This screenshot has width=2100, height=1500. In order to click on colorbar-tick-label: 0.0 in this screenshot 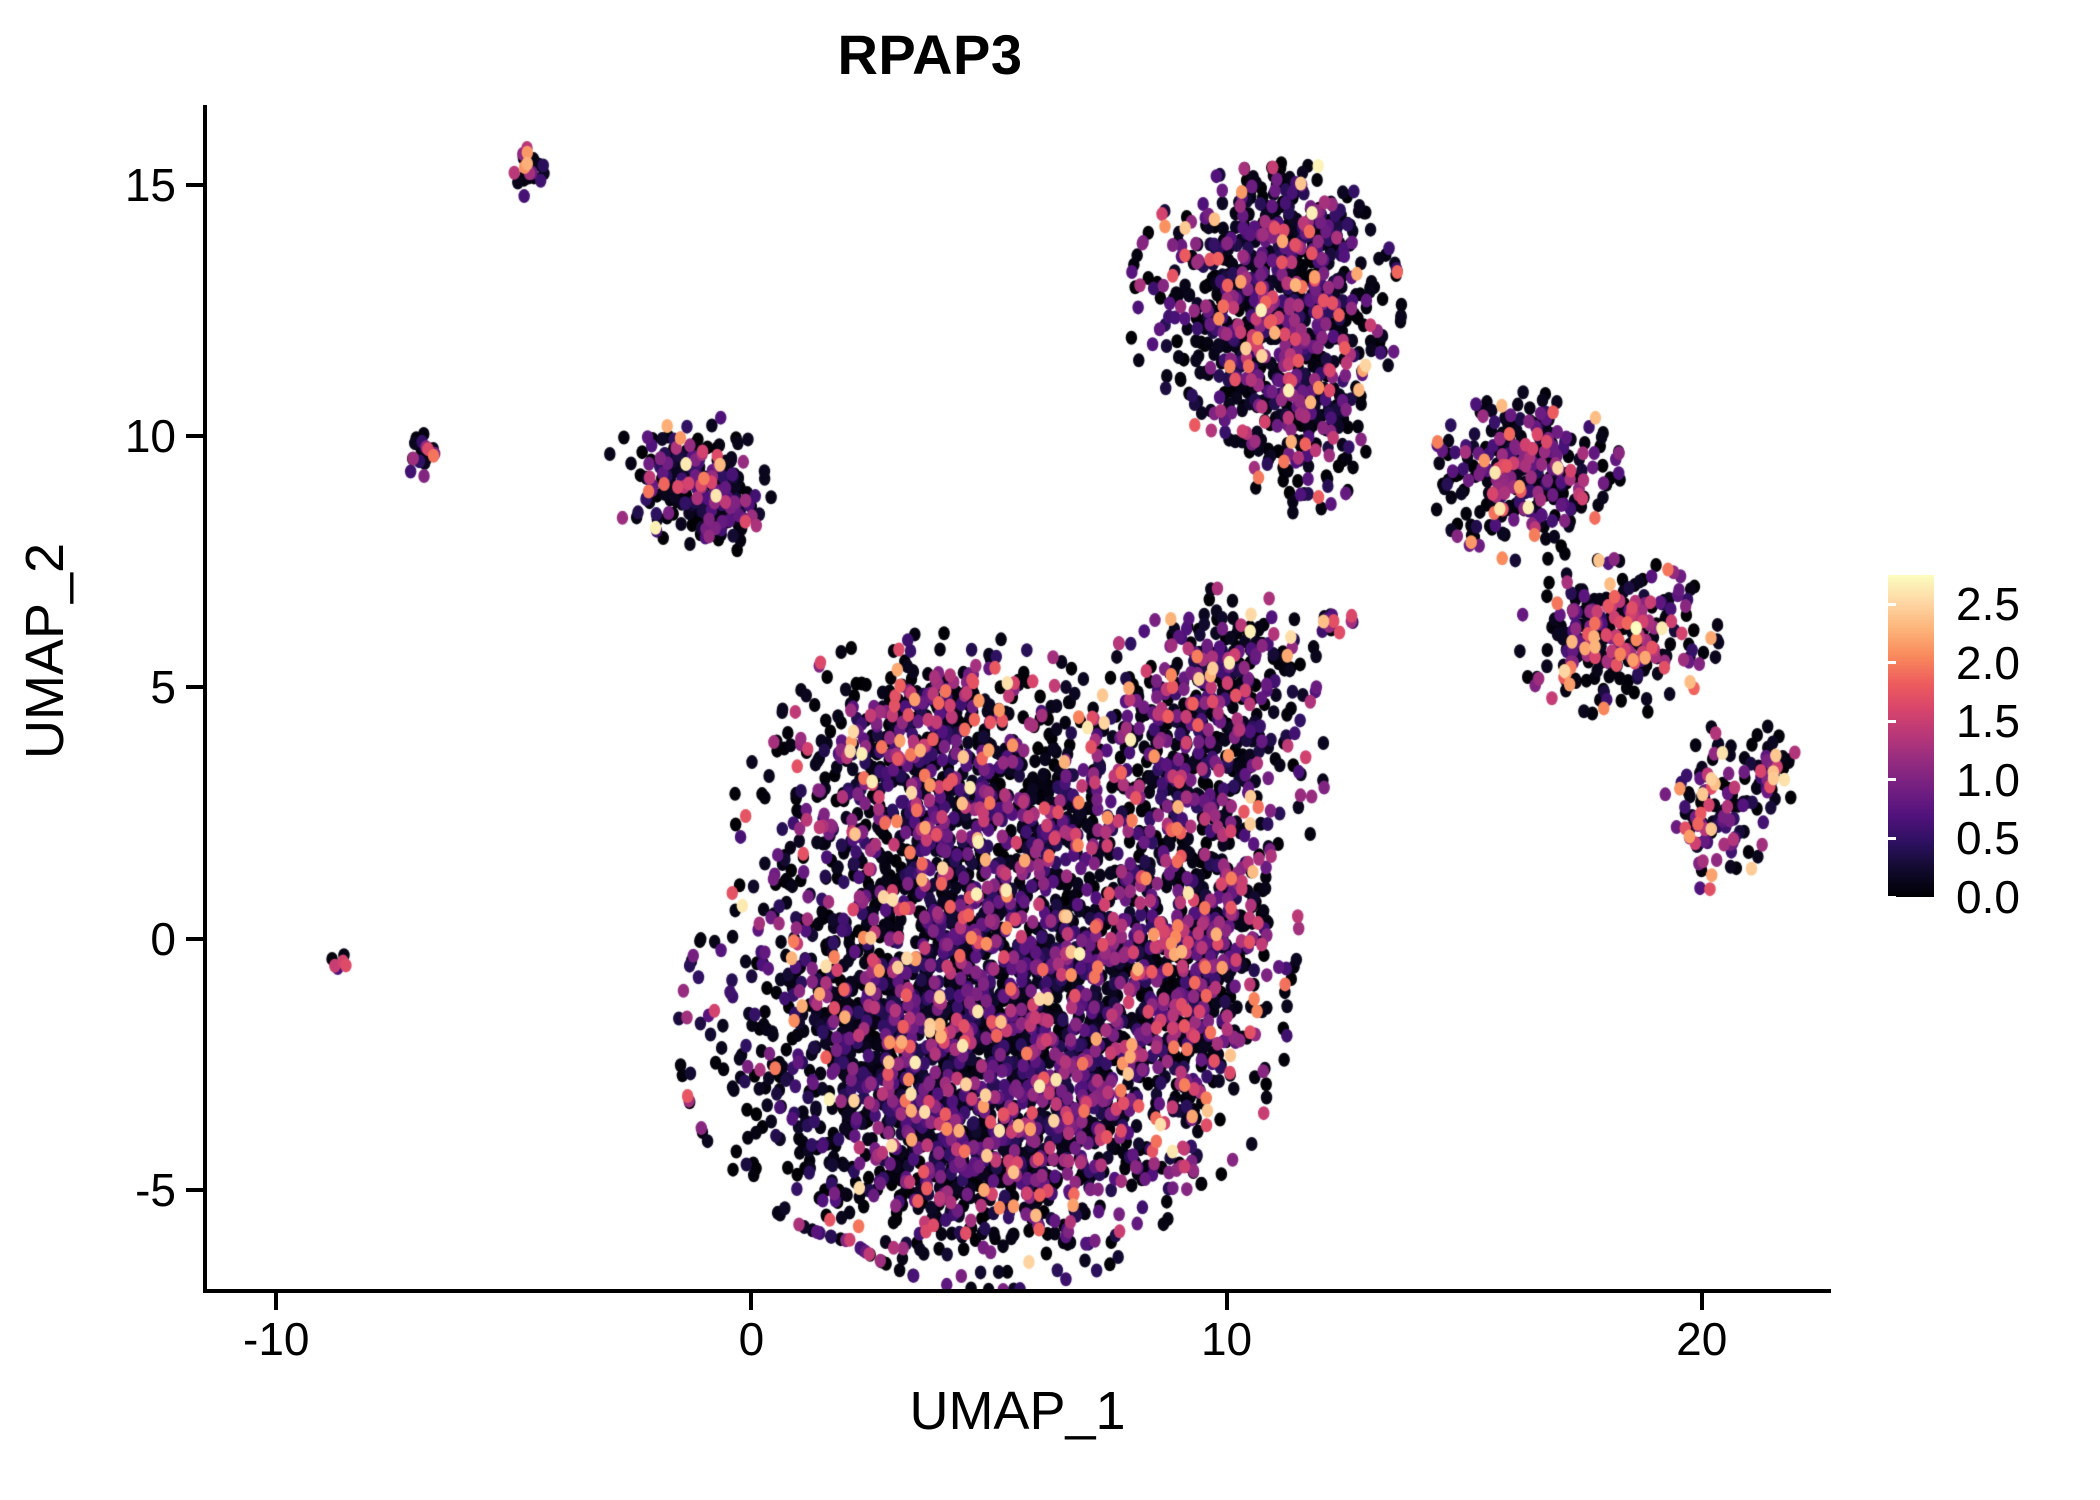, I will do `click(1988, 897)`.